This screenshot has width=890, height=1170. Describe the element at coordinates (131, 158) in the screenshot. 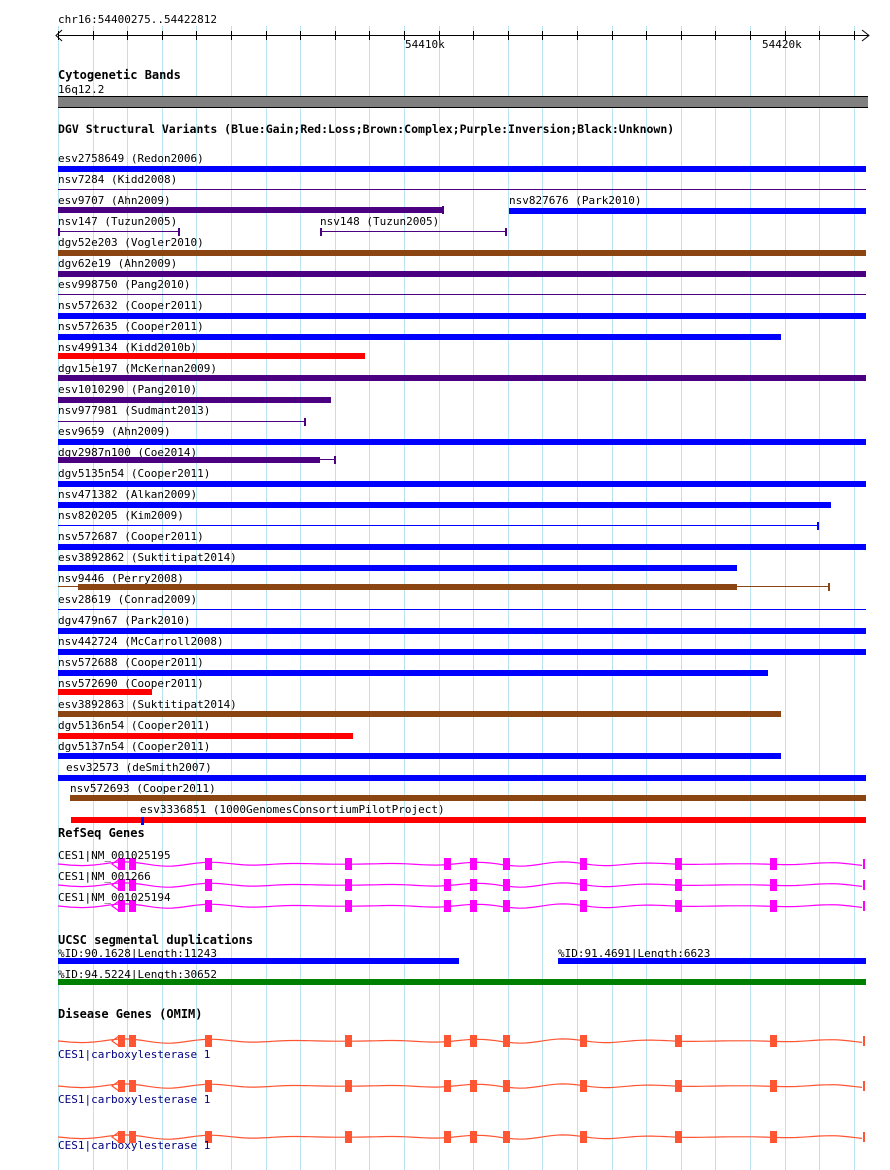

I see `dgv-variant-label: esv2758649 (Redon2006)` at that location.